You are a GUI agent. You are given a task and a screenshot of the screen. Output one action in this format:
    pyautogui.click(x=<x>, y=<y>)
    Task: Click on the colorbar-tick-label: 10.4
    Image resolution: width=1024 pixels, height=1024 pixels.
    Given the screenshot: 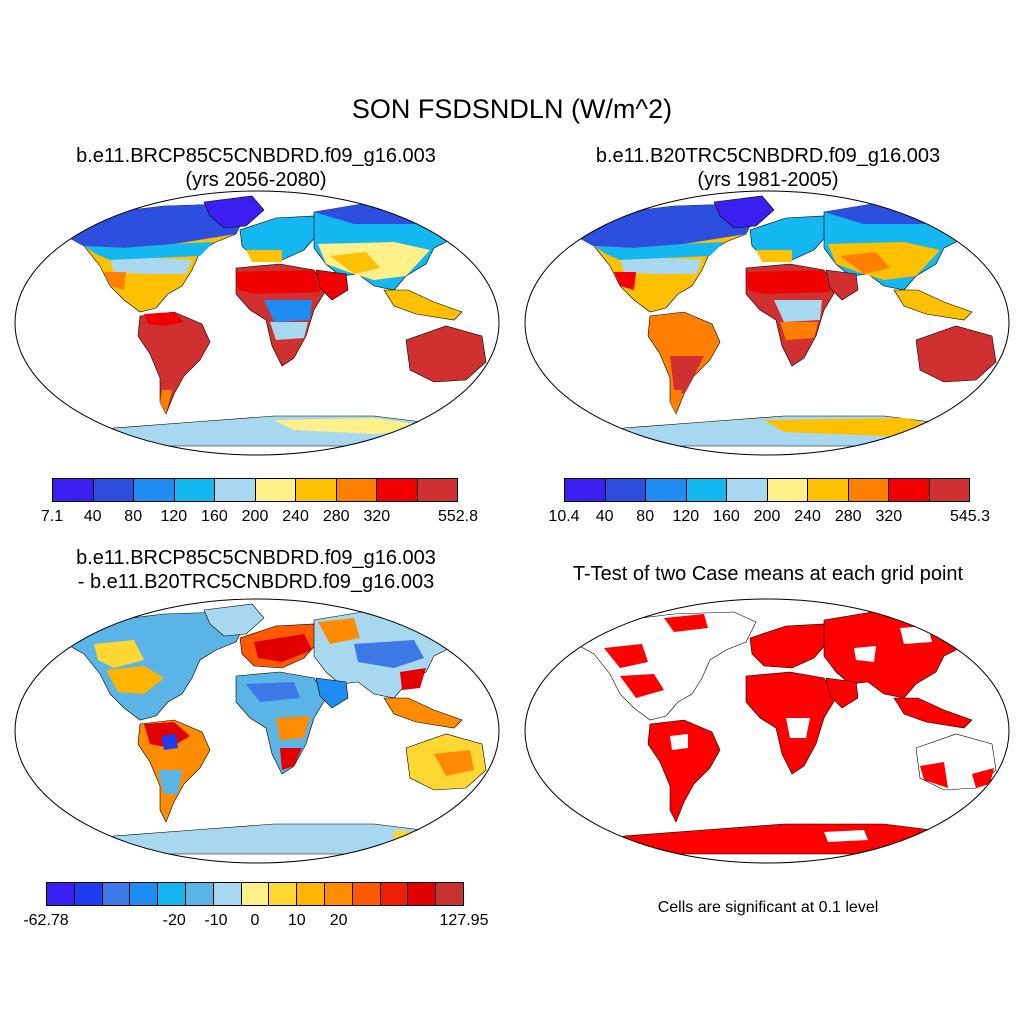 What is the action you would take?
    pyautogui.click(x=564, y=516)
    